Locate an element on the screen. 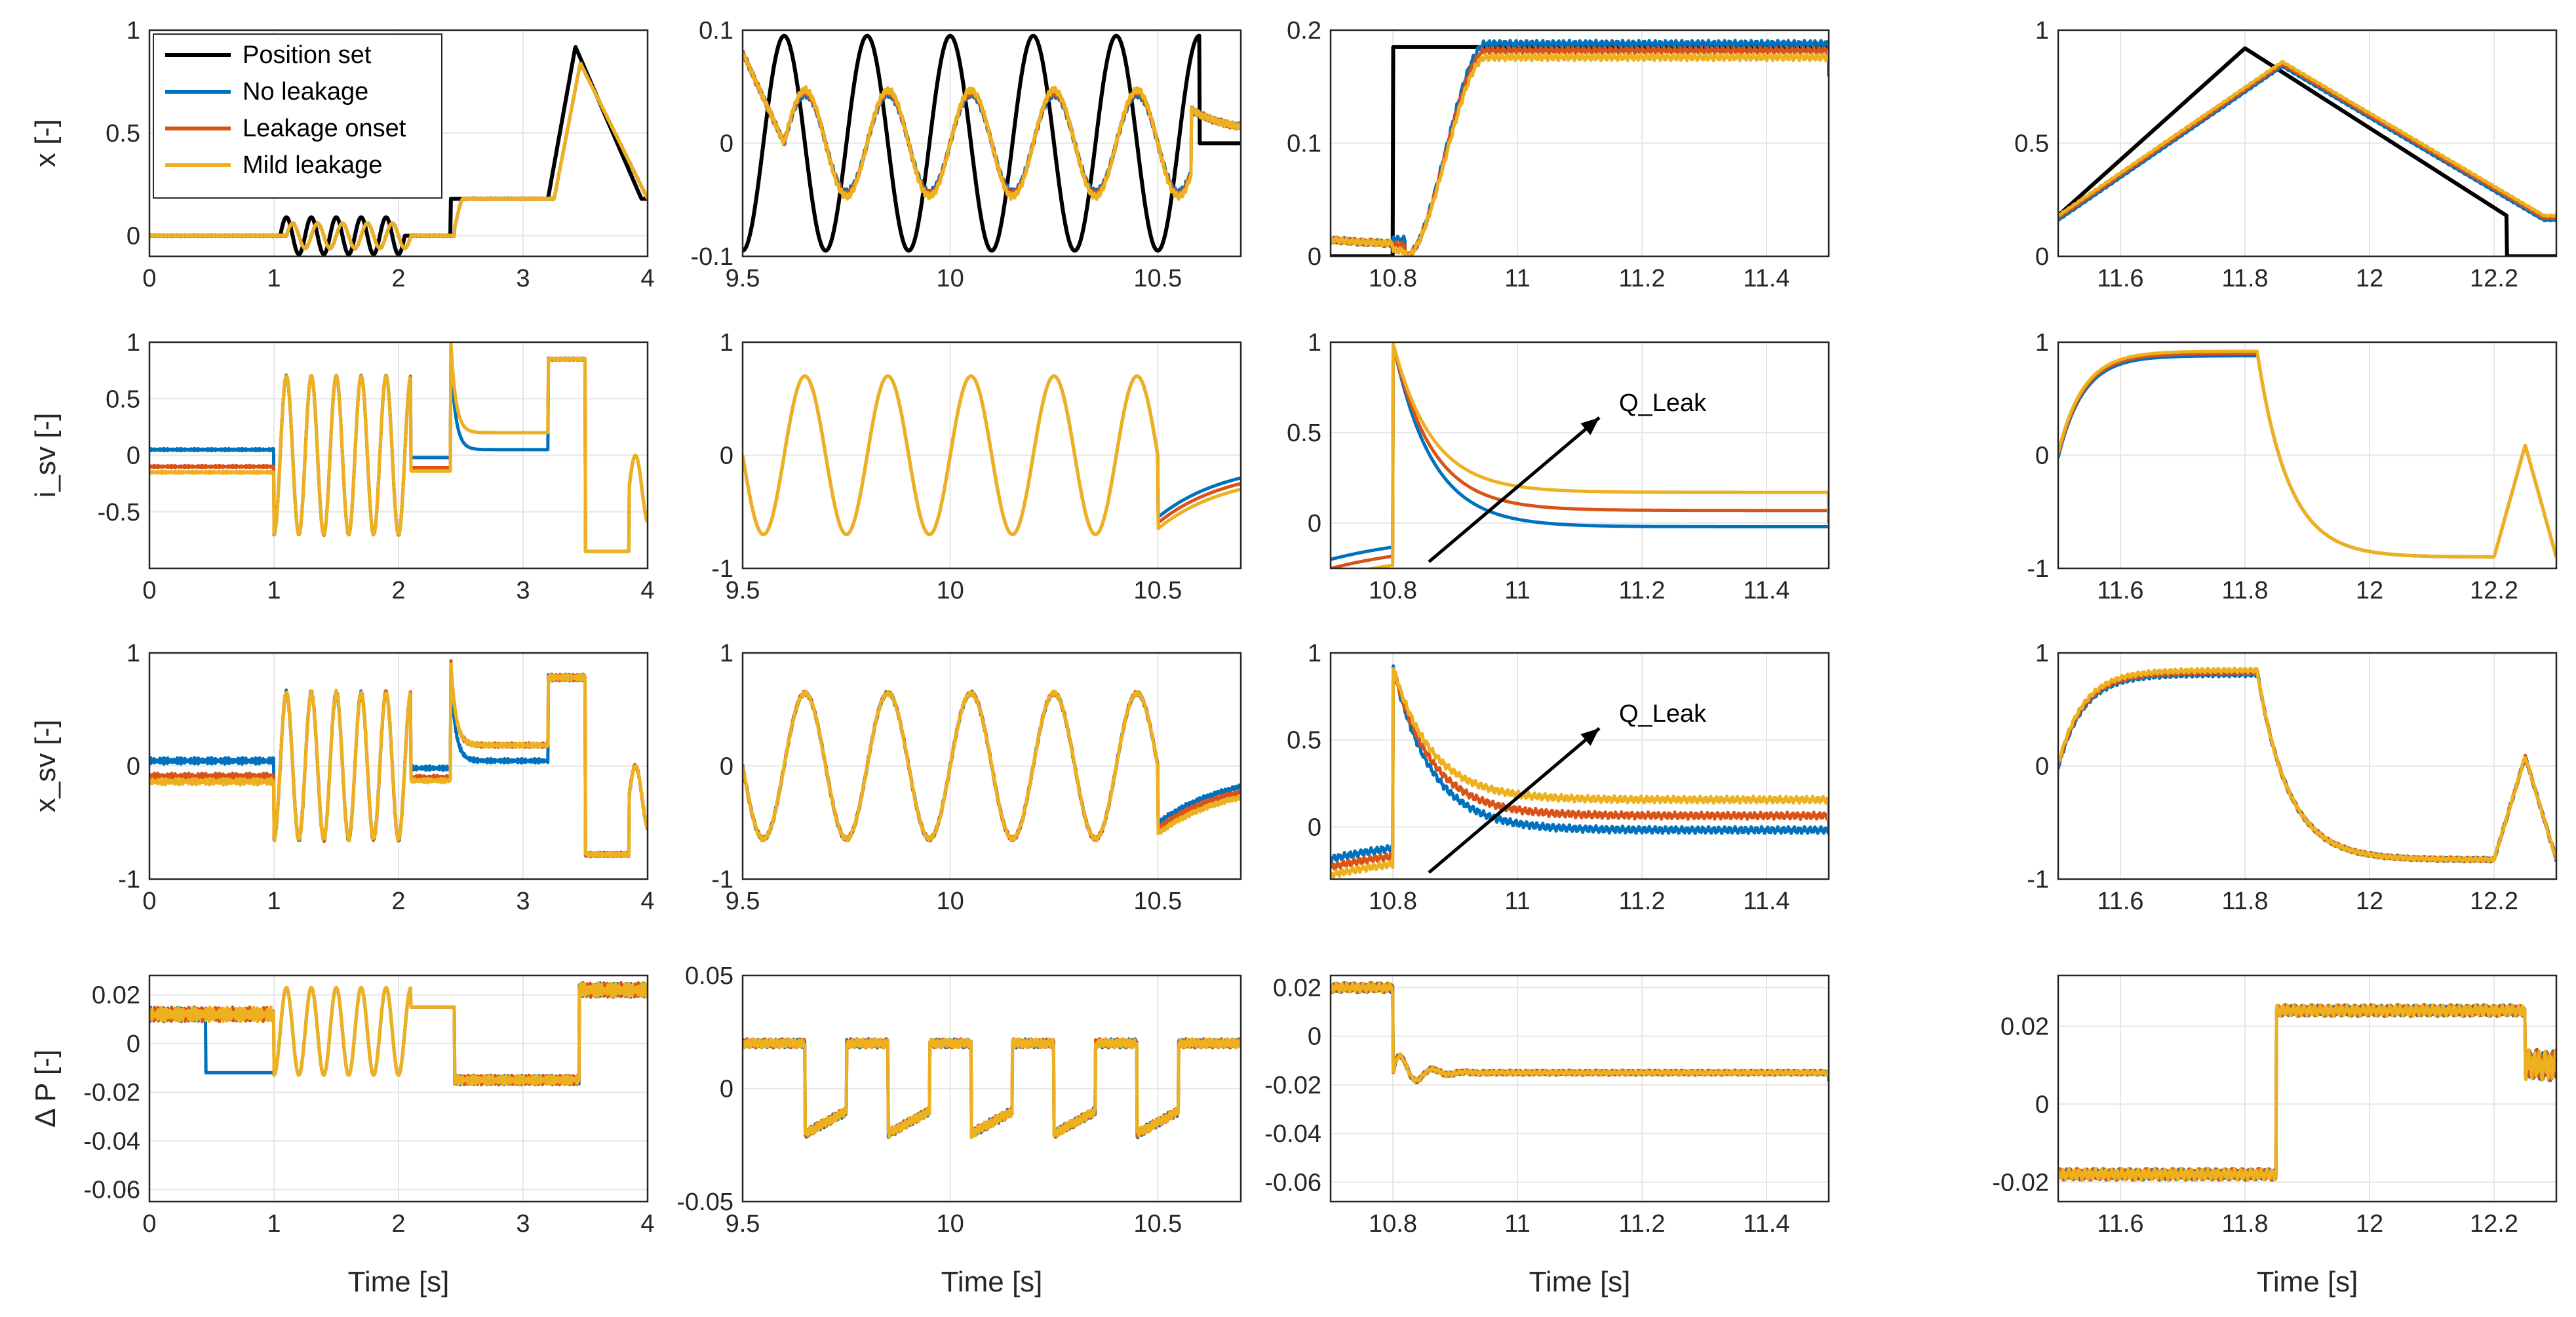 Image resolution: width=2576 pixels, height=1317 pixels. y-tick-label: 0.02 is located at coordinates (1297, 988).